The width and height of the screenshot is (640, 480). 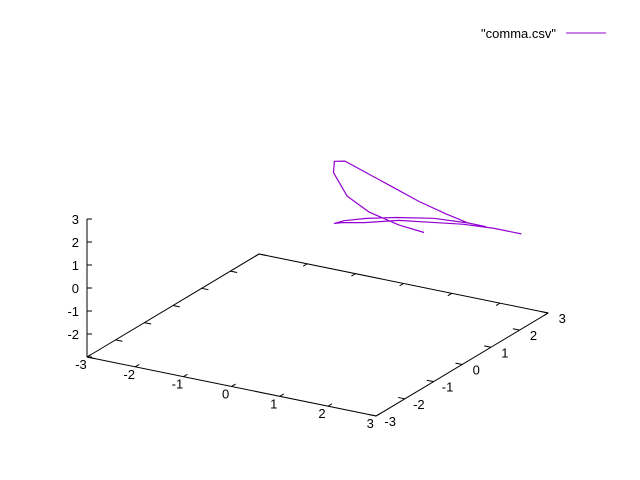 I want to click on y-tick-label: -2, so click(x=419, y=404).